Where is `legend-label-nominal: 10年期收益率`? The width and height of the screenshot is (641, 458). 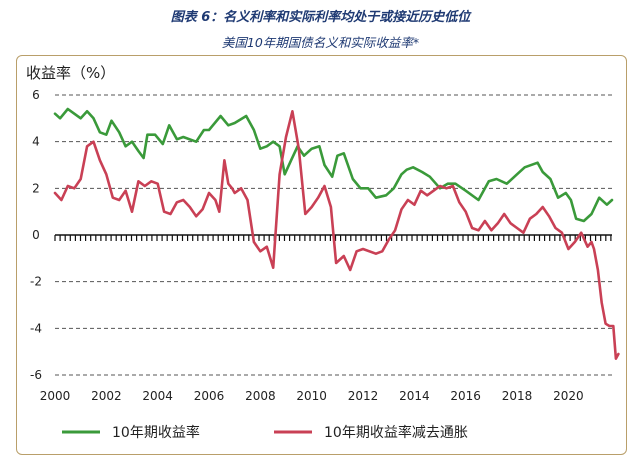
legend-label-nominal: 10年期收益率 is located at coordinates (156, 432).